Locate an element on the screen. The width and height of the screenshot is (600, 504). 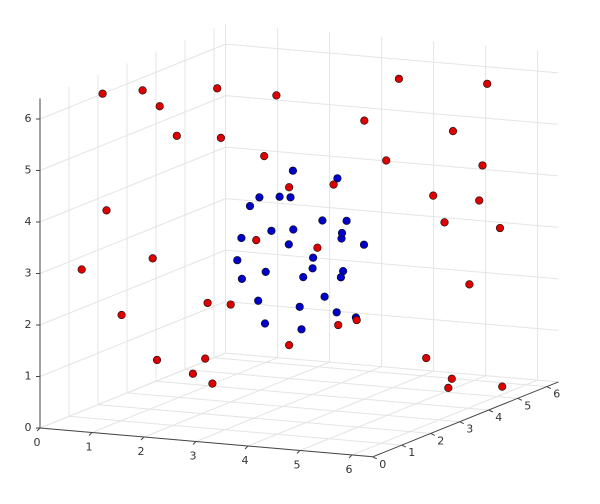
x-axis is located at coordinates (206, 442).